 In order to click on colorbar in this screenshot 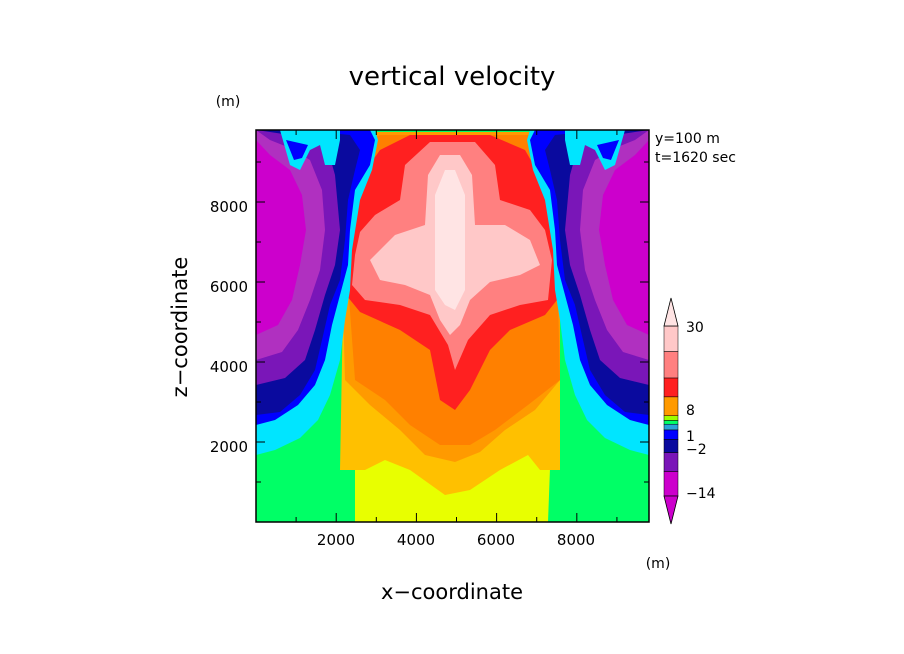, I will do `click(671, 411)`.